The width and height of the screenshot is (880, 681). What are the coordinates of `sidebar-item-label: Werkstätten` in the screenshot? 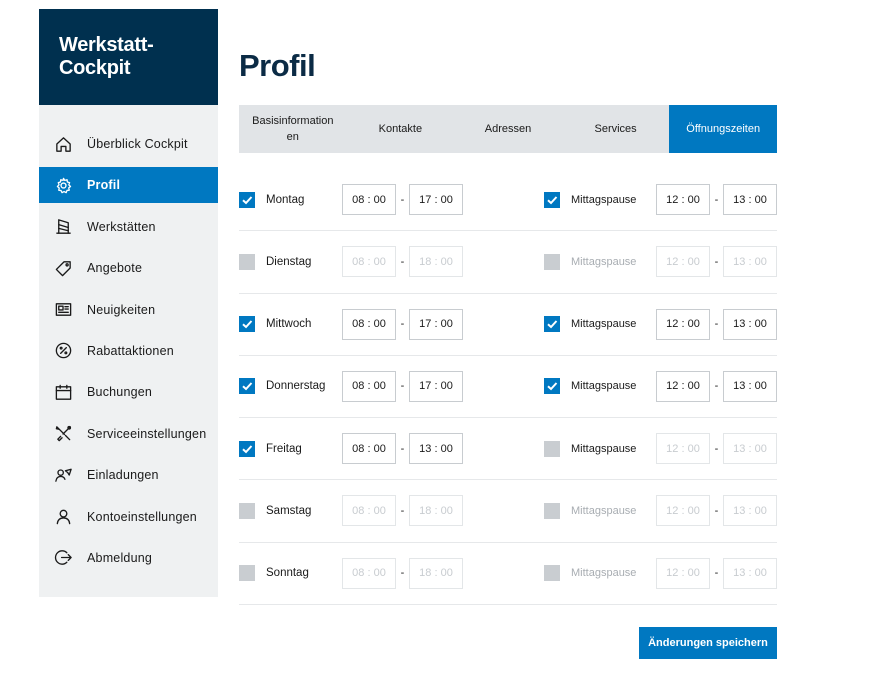 It's located at (121, 226).